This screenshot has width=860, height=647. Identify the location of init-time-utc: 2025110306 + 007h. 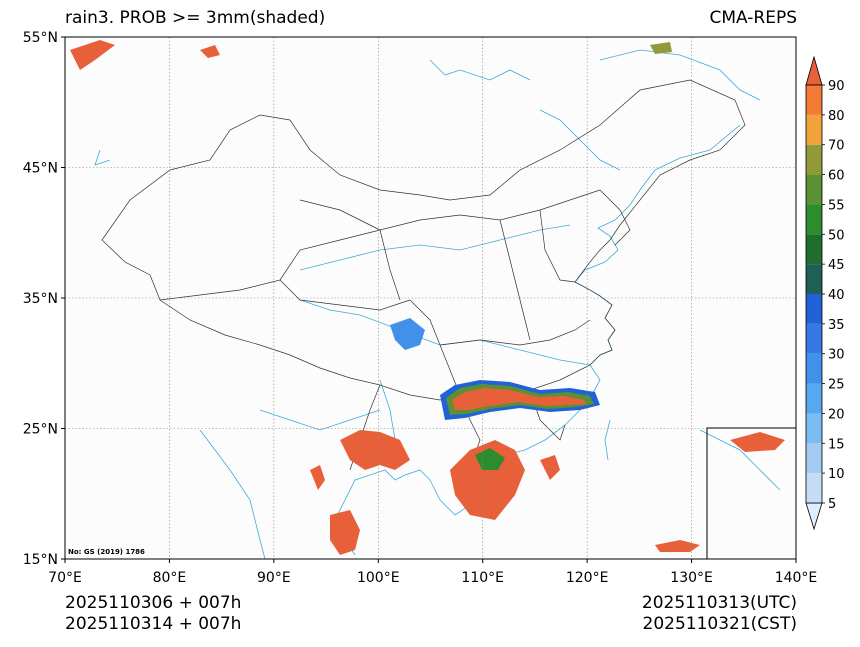
(153, 603).